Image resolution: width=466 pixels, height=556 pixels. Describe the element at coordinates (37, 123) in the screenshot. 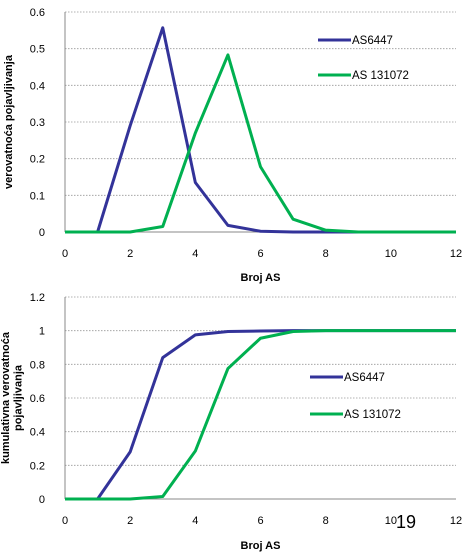

I see `y-tick-label: 0.3` at that location.